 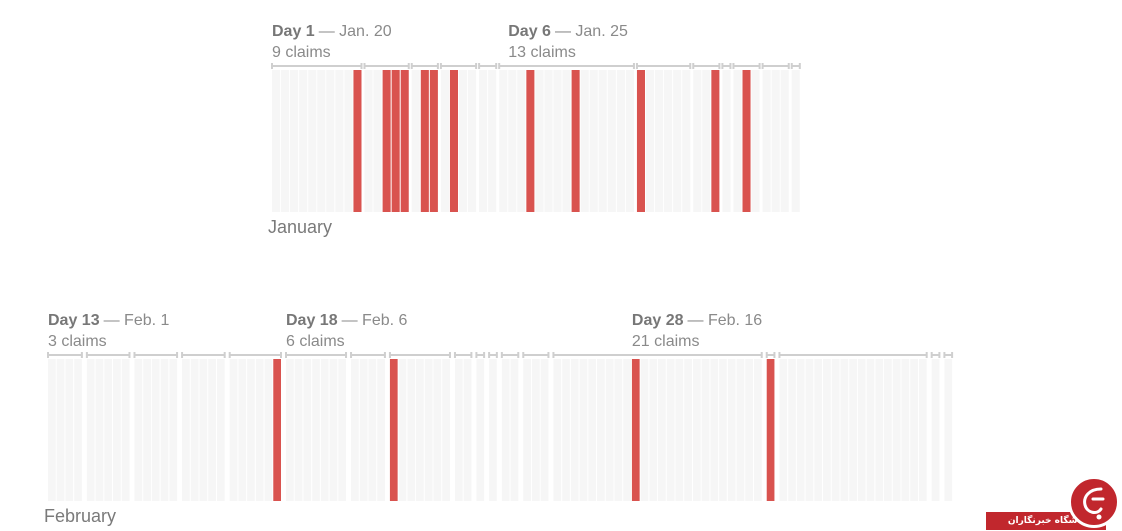 What do you see at coordinates (312, 320) in the screenshot?
I see `day-number-label: Day 18` at bounding box center [312, 320].